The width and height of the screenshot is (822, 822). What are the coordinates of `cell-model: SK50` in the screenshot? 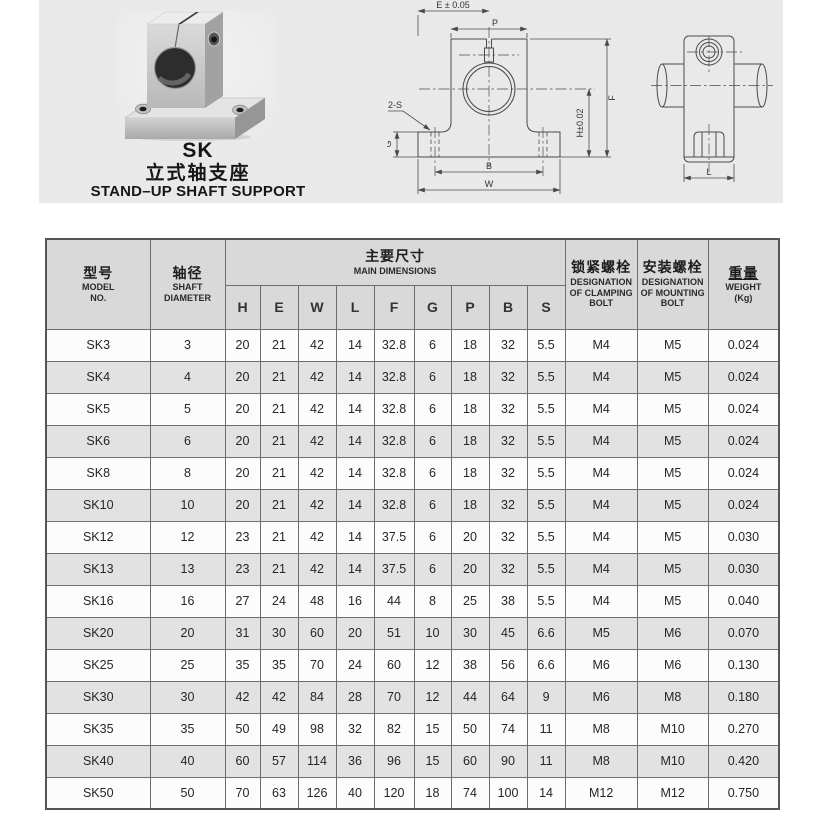 It's located at (98, 793).